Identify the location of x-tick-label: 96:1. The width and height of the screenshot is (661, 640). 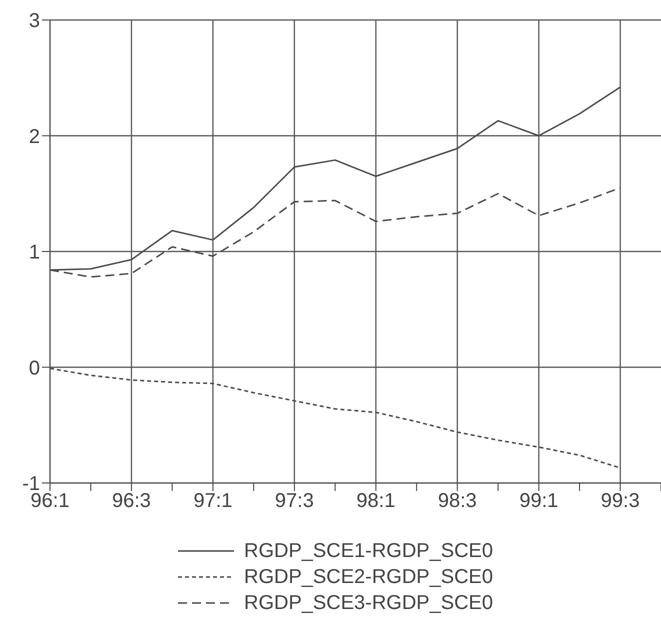
(50, 501).